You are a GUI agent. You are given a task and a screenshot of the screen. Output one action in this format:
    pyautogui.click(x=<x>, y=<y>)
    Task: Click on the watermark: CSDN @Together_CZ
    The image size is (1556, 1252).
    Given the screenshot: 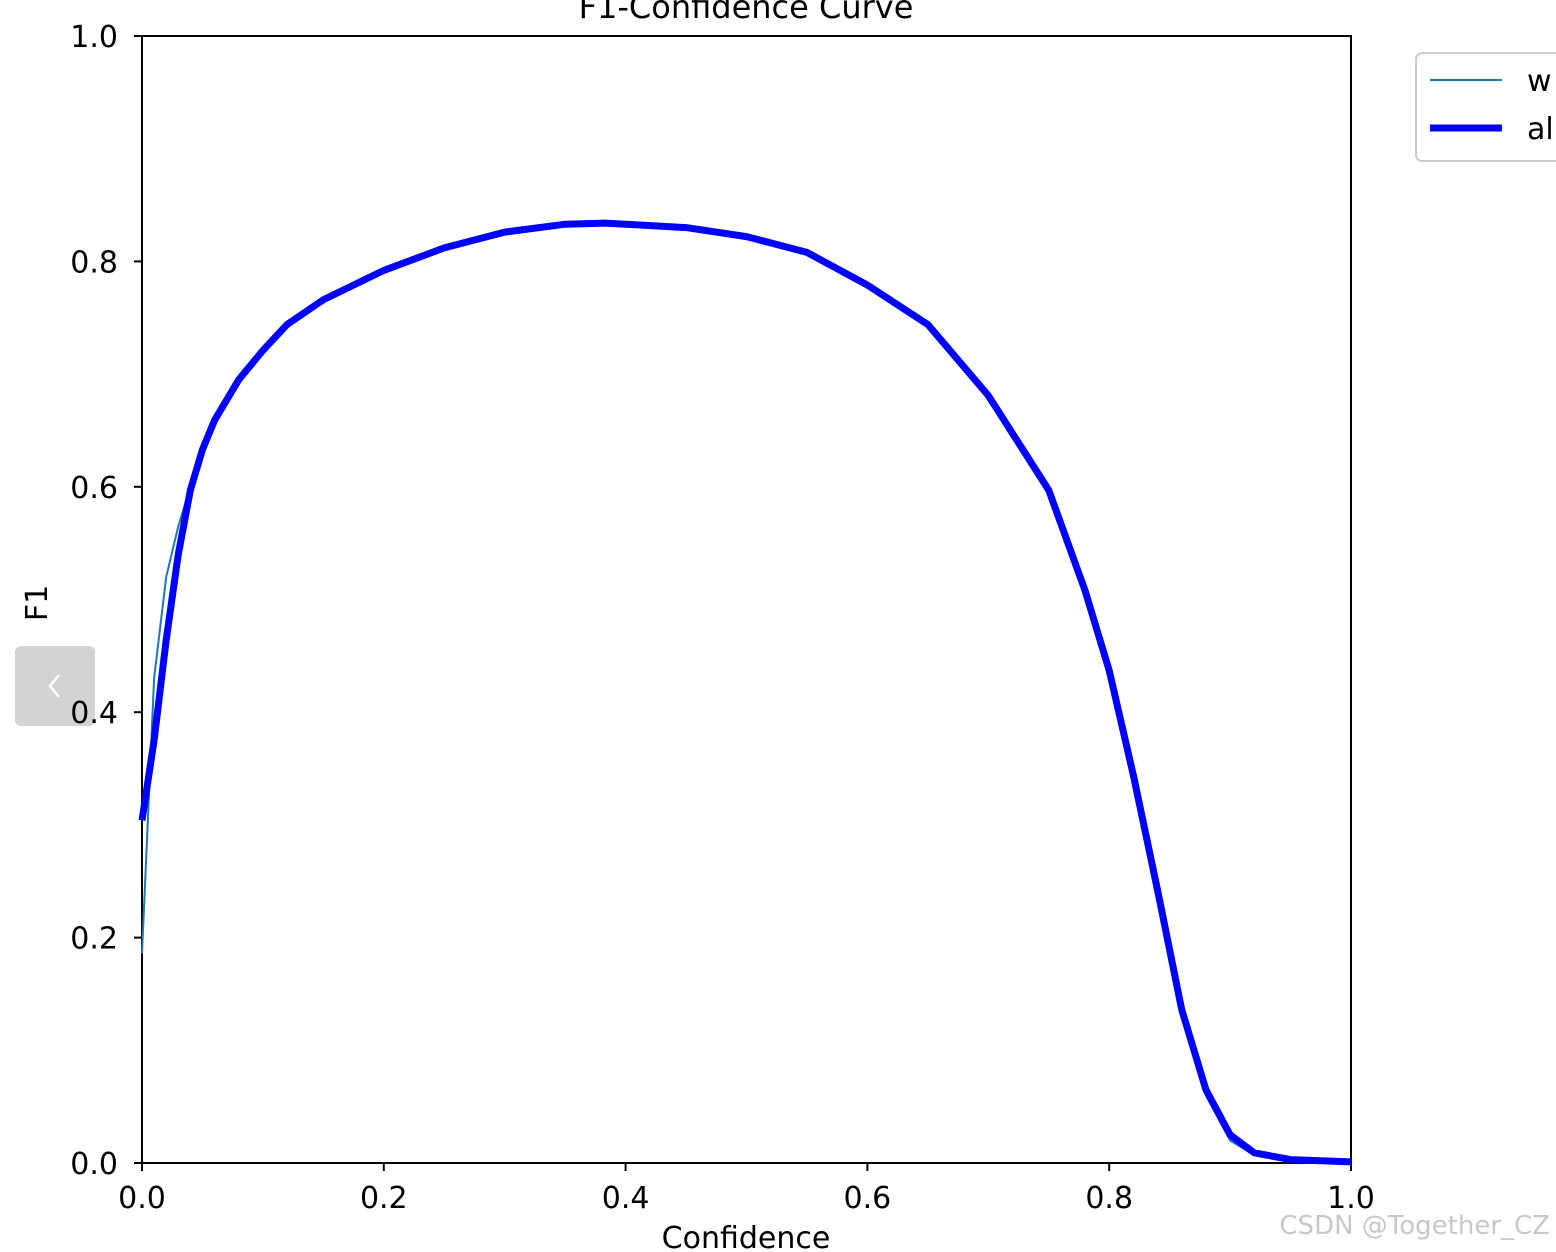 What is the action you would take?
    pyautogui.click(x=1414, y=1226)
    